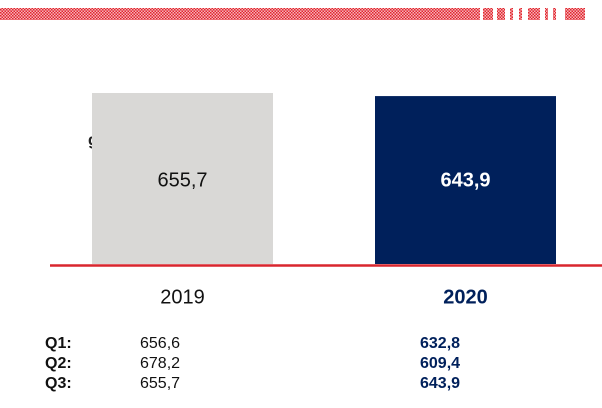  What do you see at coordinates (160, 383) in the screenshot?
I see `table-cell: 655,7` at bounding box center [160, 383].